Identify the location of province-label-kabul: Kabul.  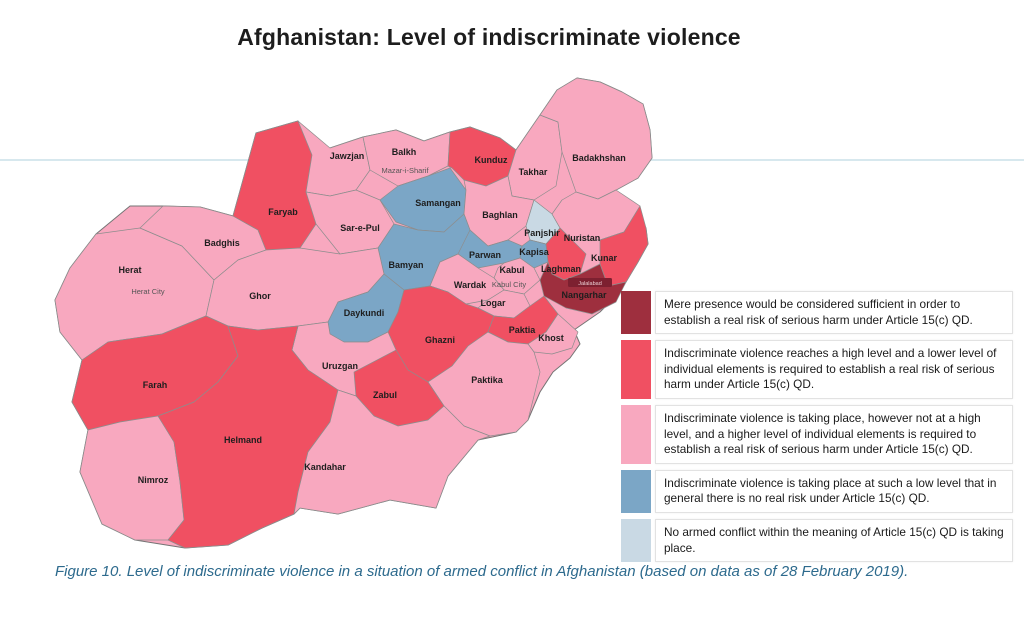
(511, 270).